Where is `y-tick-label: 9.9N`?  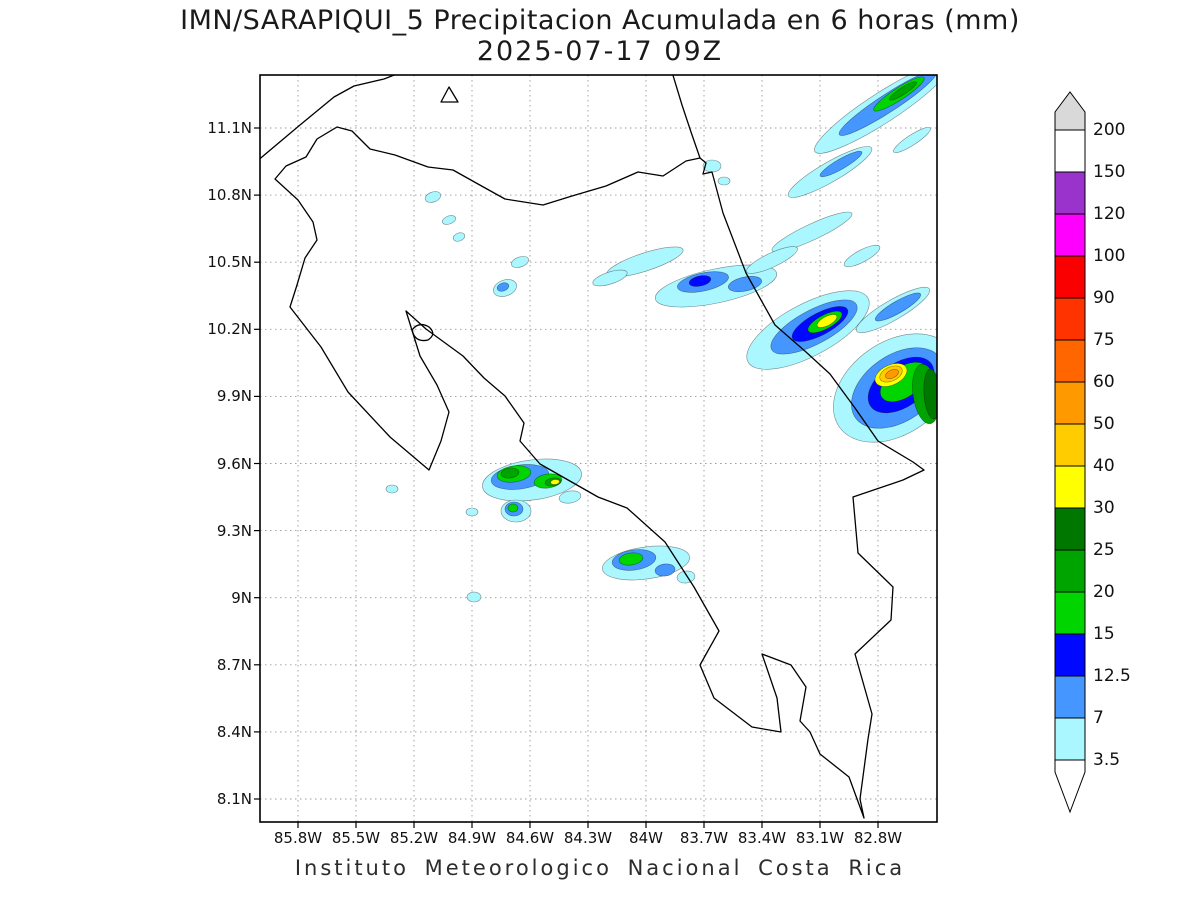
y-tick-label: 9.9N is located at coordinates (234, 396).